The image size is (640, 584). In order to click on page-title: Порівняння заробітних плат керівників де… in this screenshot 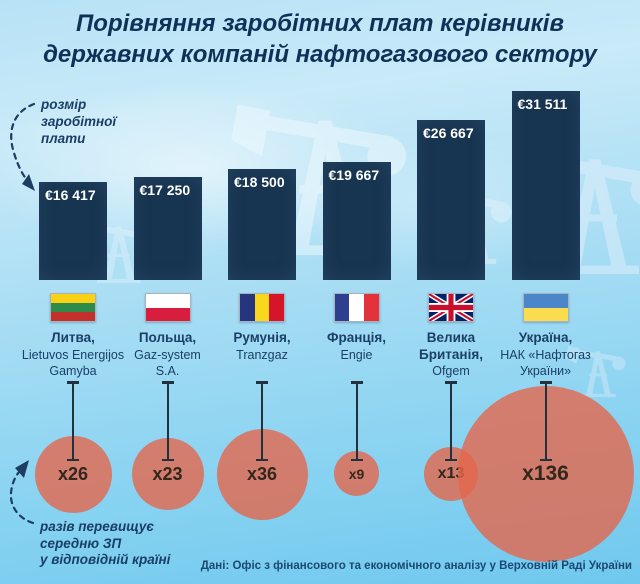, I will do `click(320, 39)`.